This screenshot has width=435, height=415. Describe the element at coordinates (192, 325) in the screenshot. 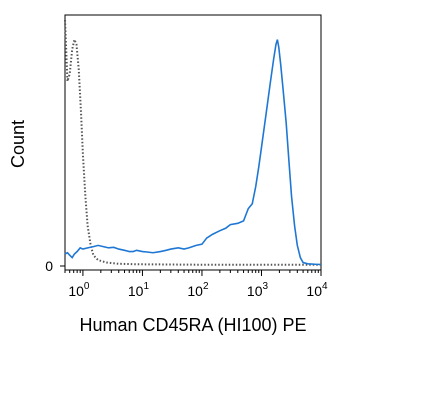

I see `x-axis-title: Human CD45RA (HI100) PE` at that location.